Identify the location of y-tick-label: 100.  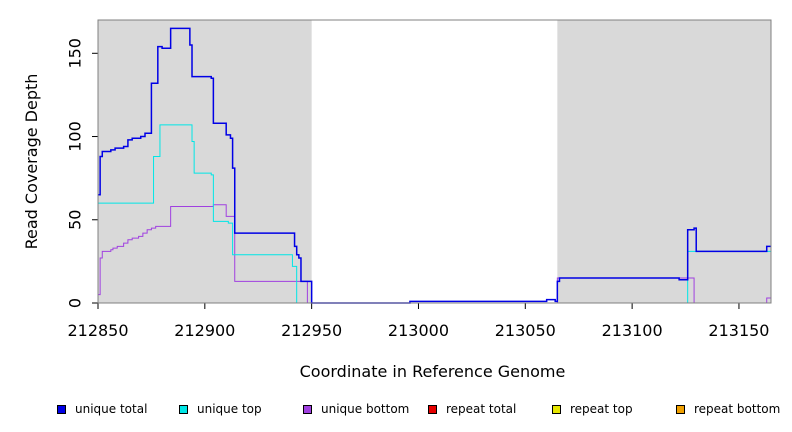
(75, 136).